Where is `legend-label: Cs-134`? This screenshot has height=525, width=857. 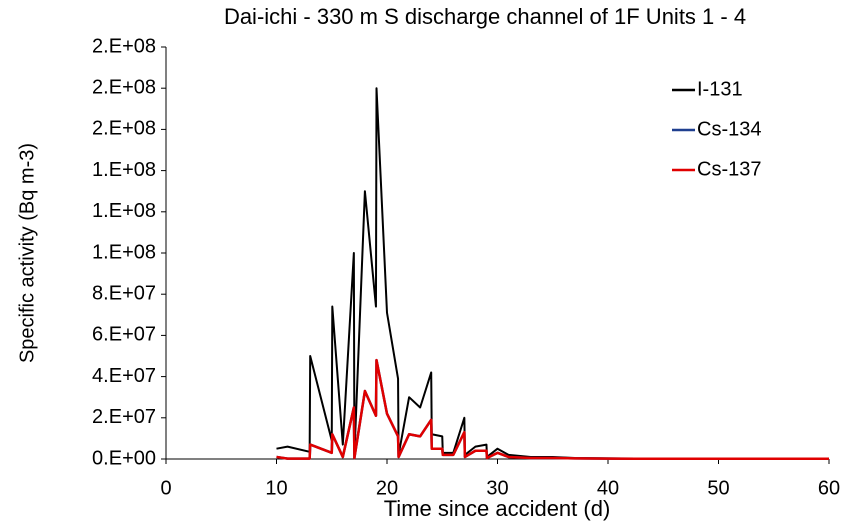
legend-label: Cs-134 is located at coordinates (729, 129).